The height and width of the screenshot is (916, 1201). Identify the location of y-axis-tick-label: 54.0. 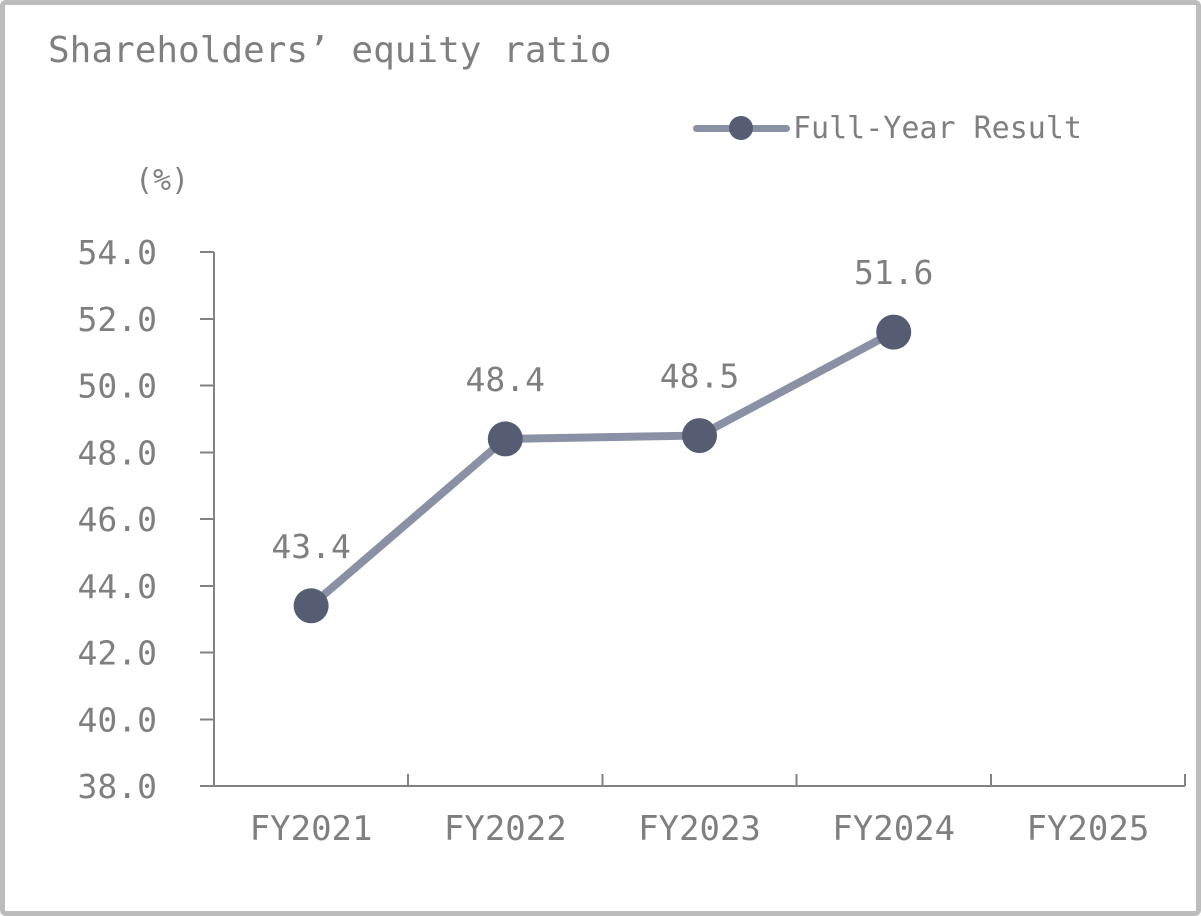
(117, 252).